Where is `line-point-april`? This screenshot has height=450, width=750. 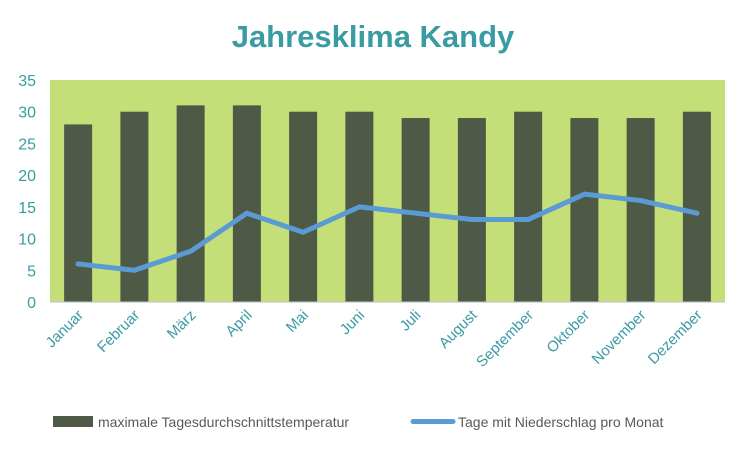
line-point-april is located at coordinates (247, 213).